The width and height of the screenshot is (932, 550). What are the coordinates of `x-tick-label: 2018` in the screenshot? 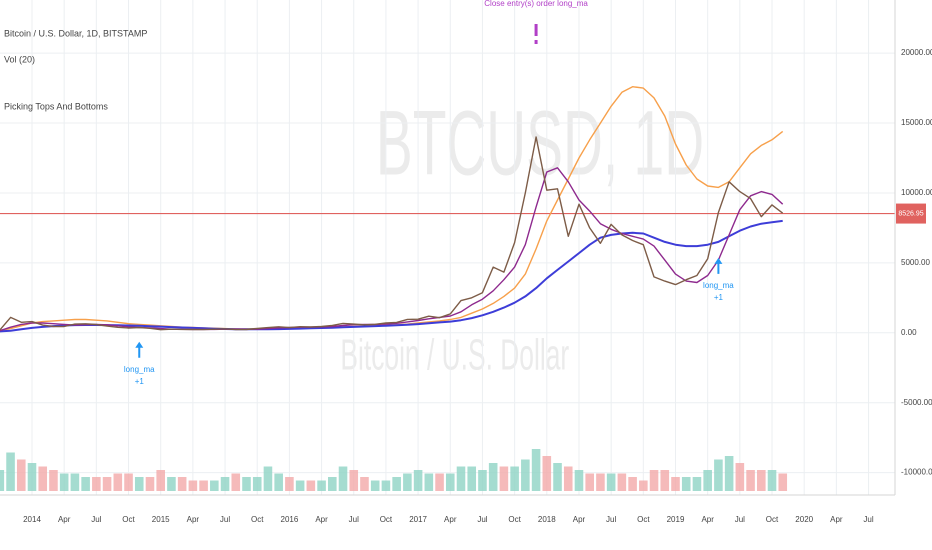 It's located at (547, 519).